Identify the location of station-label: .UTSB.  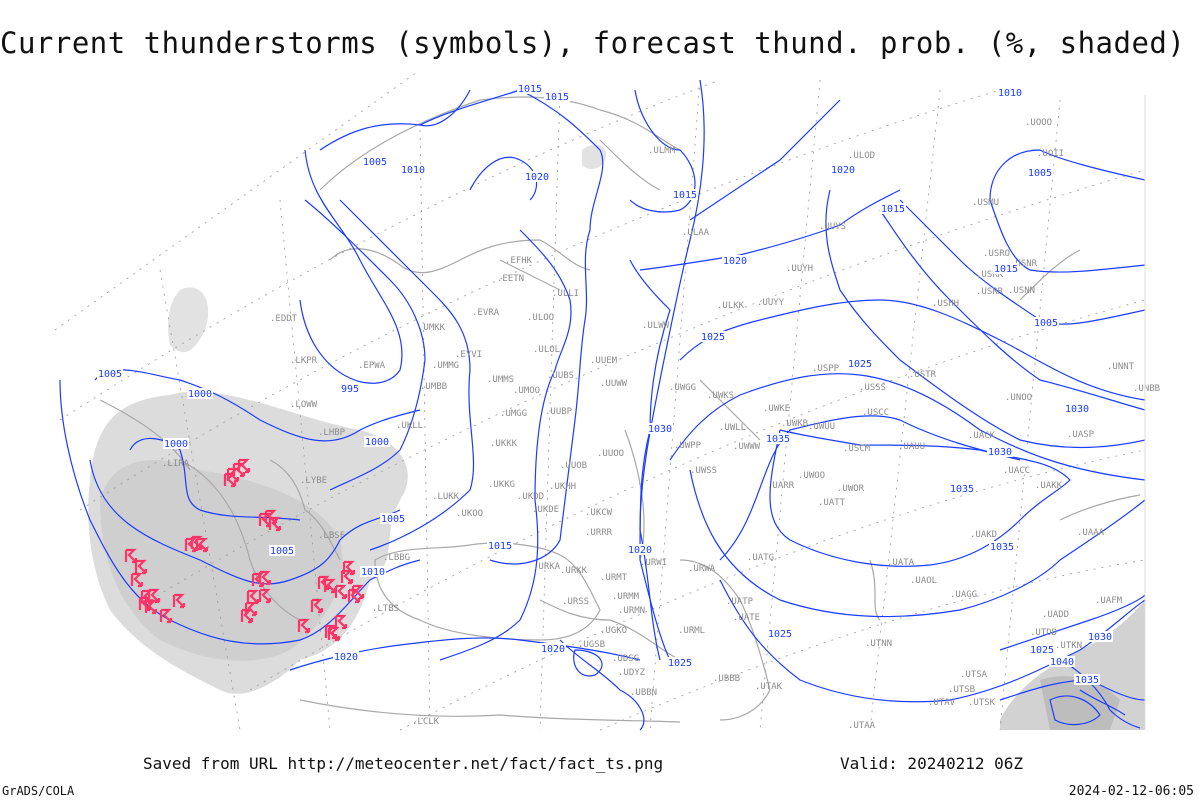
(961, 690).